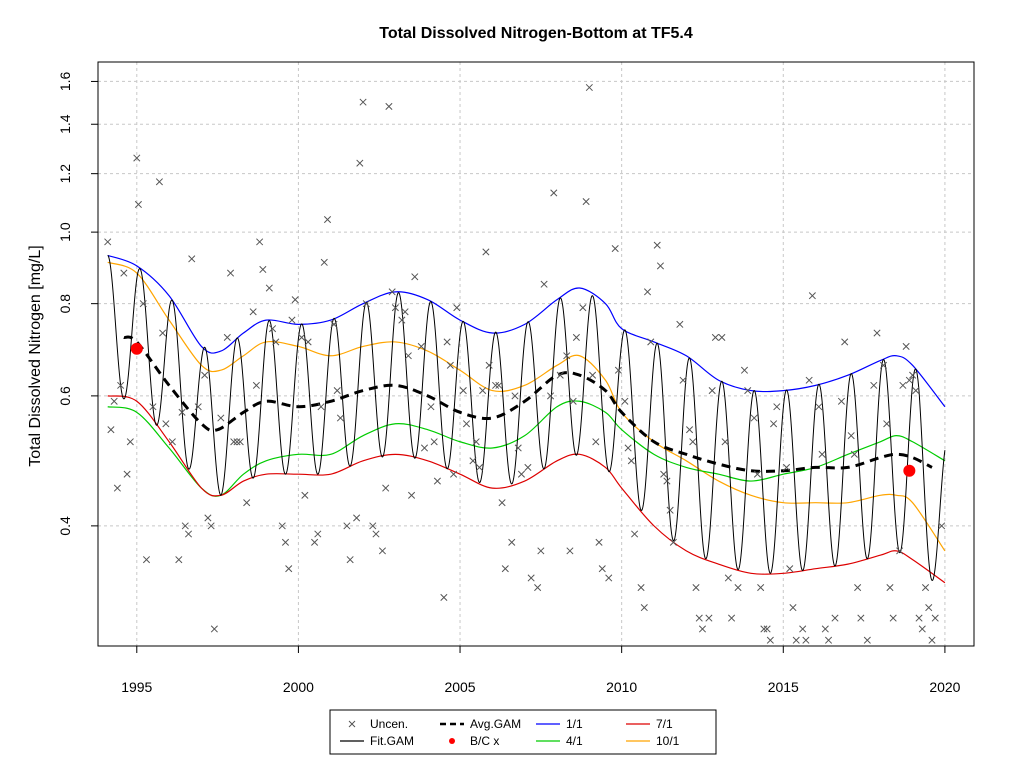  What do you see at coordinates (523, 732) in the screenshot?
I see `legend-box` at bounding box center [523, 732].